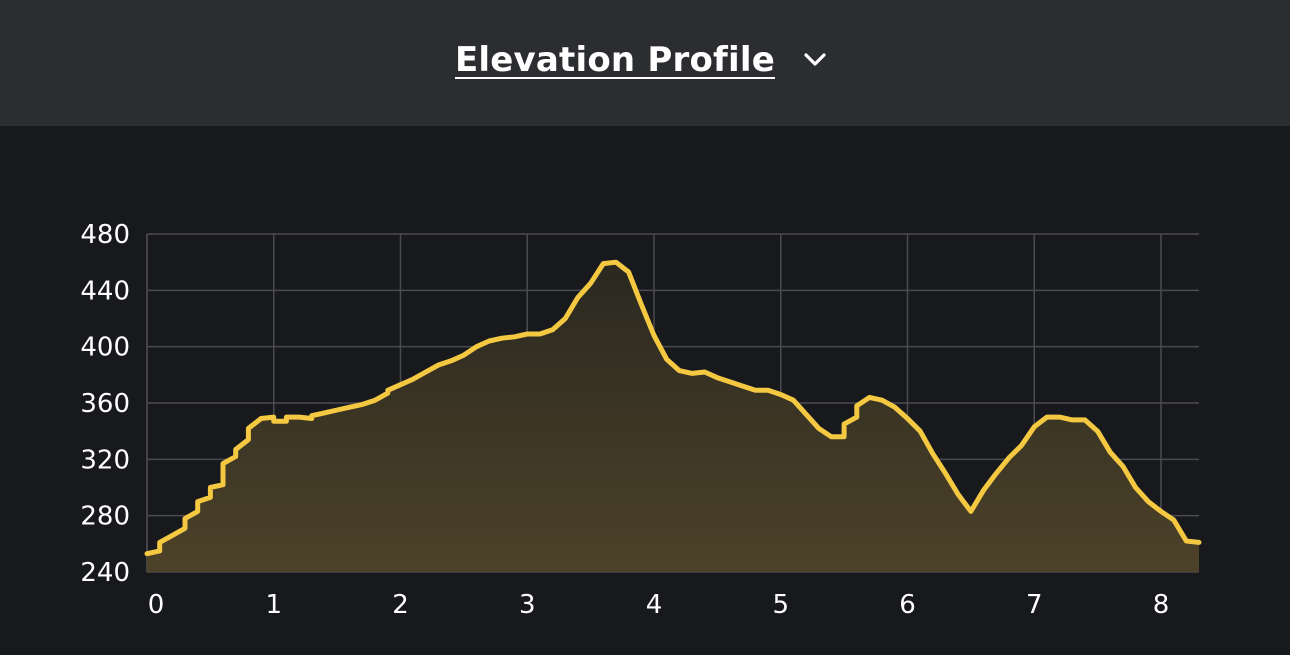 The height and width of the screenshot is (655, 1290). I want to click on y-axis-ticks: 240 280 320 360 400 440 480, so click(105, 404).